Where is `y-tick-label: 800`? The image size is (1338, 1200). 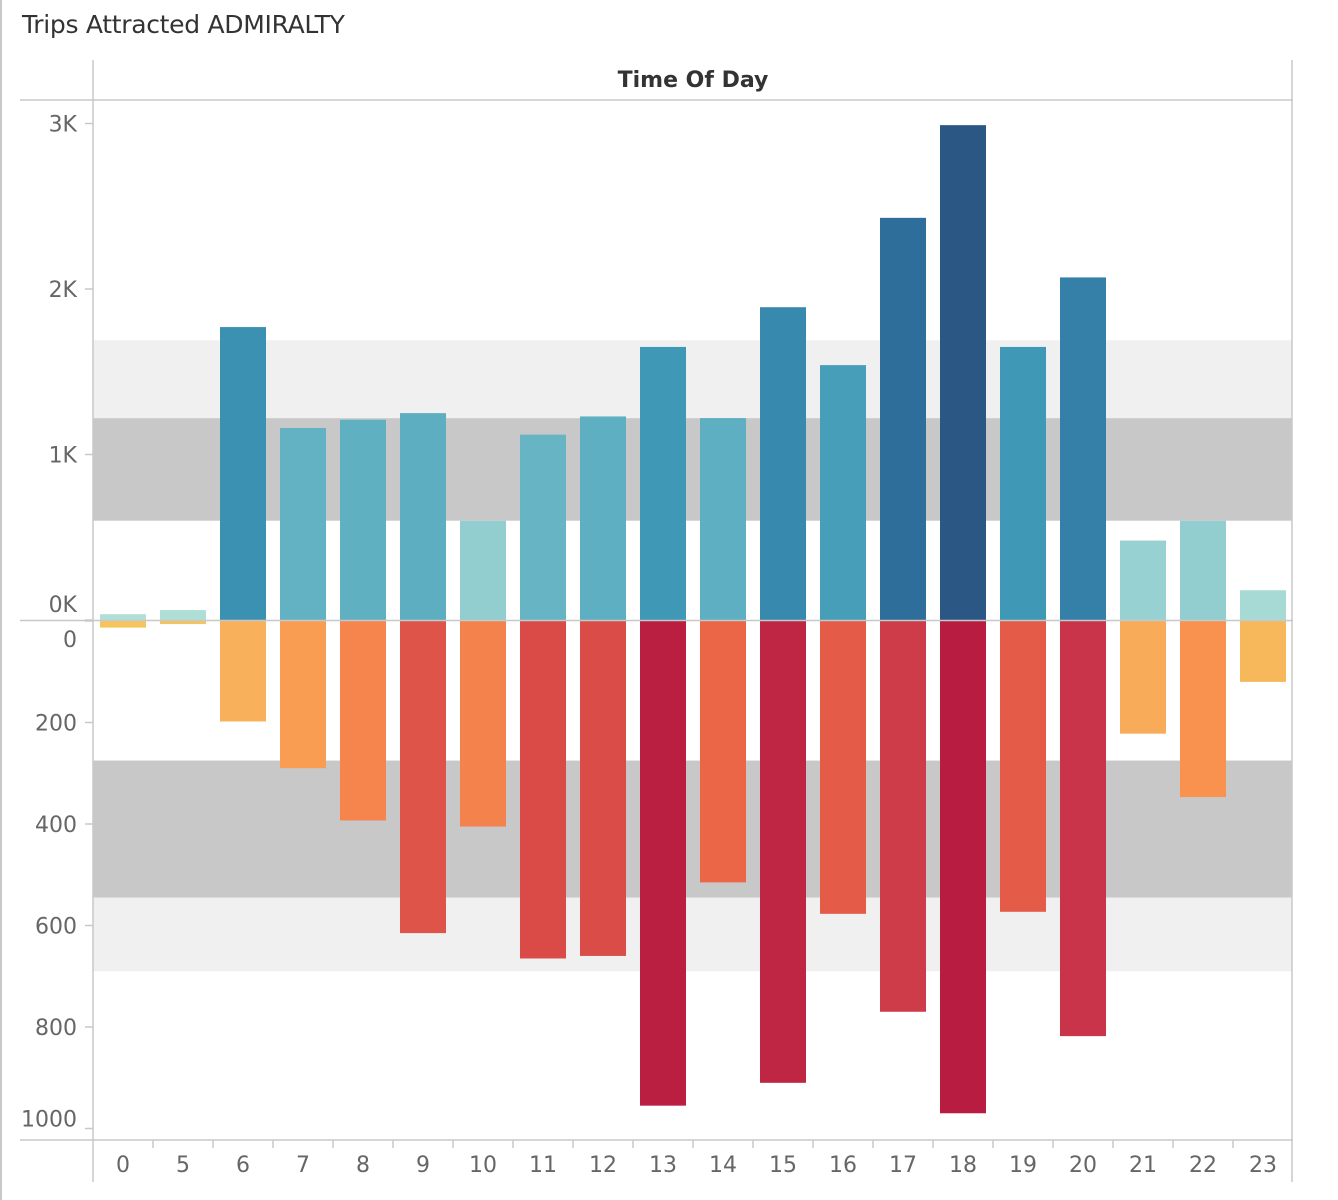 y-tick-label: 800 is located at coordinates (56, 1028).